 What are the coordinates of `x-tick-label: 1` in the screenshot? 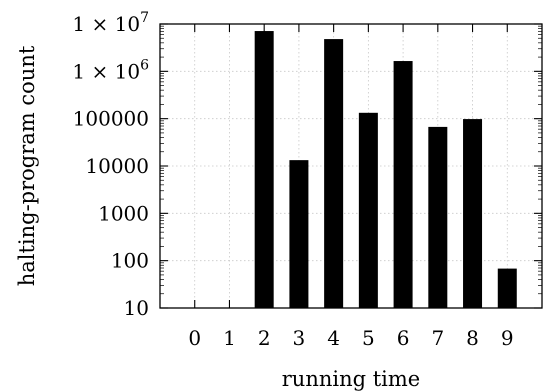 It's located at (229, 338).